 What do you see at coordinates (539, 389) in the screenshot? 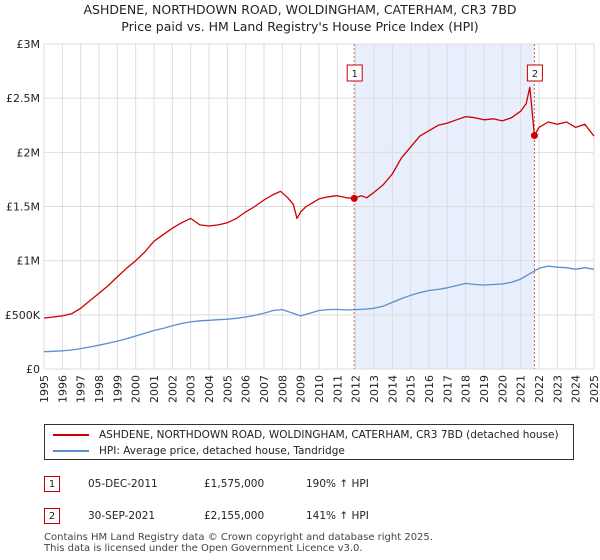
I see `x-tick-label: 2022` at bounding box center [539, 389].